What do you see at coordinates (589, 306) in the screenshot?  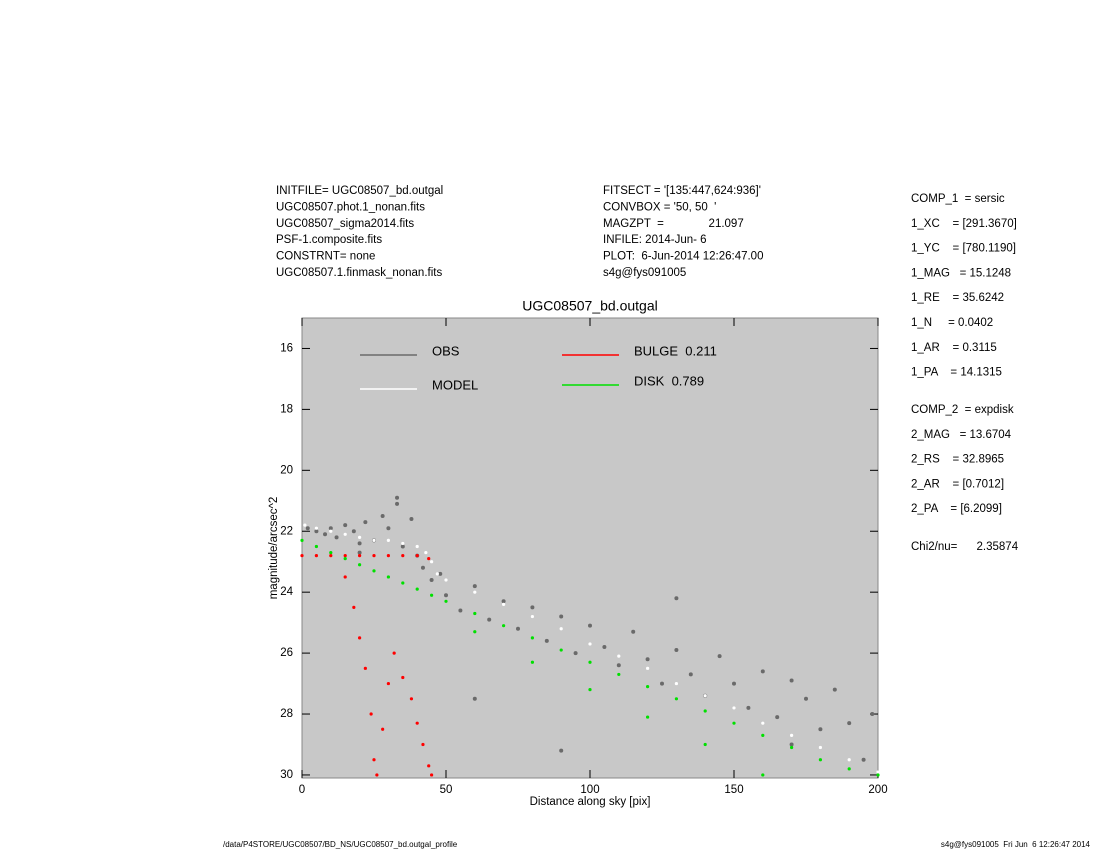 I see `chart-title: UGC08507_bd.outgal` at bounding box center [589, 306].